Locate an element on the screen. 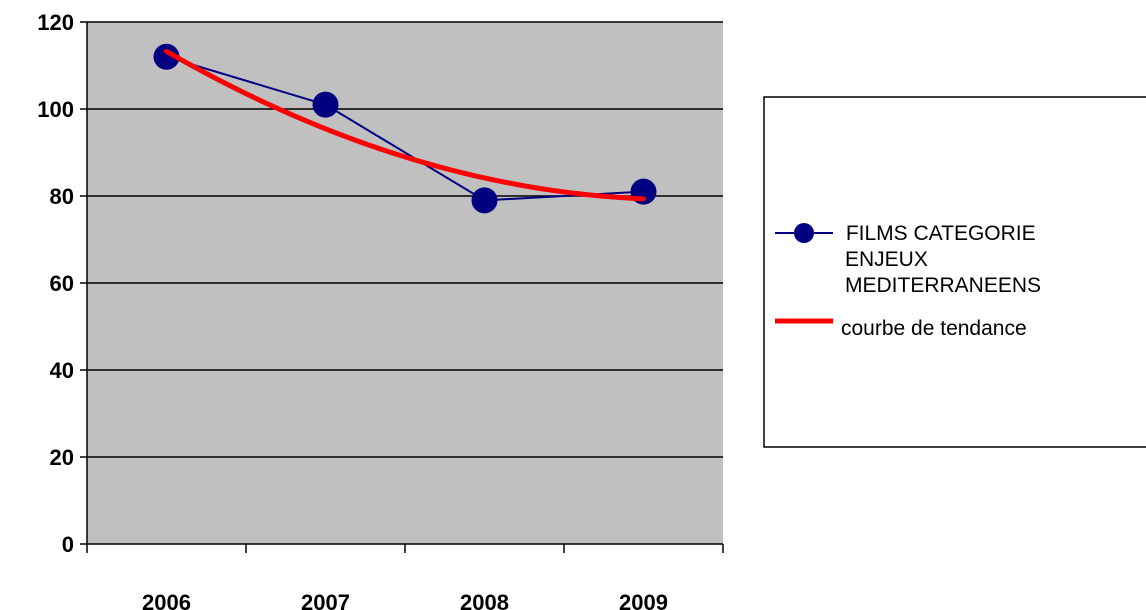  legend-label-series-line-2: ENJEUX is located at coordinates (886, 259).